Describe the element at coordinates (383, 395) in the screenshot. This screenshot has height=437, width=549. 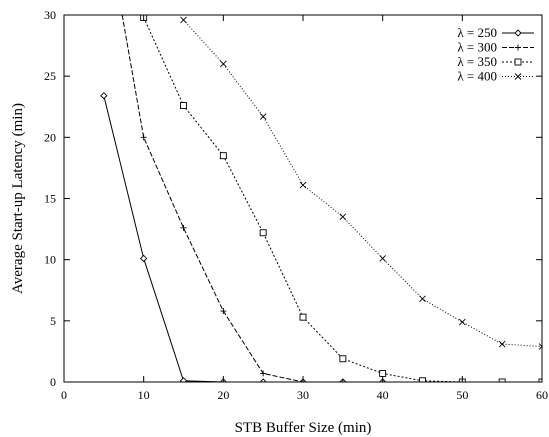
I see `x-tick-label: 40` at that location.